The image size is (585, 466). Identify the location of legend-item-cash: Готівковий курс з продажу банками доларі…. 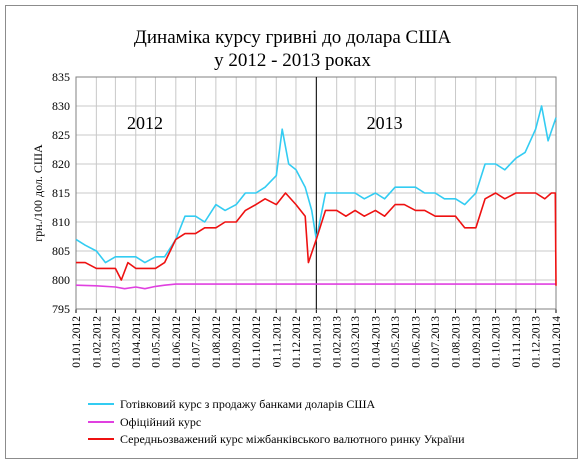
(231, 404).